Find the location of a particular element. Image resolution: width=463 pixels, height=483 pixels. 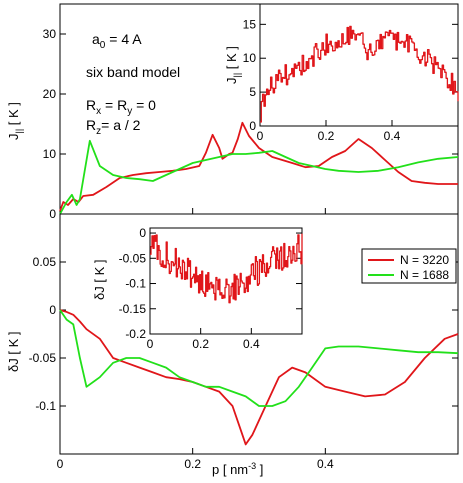

top-ylabel: J|| [ K ] is located at coordinates (15, 121).